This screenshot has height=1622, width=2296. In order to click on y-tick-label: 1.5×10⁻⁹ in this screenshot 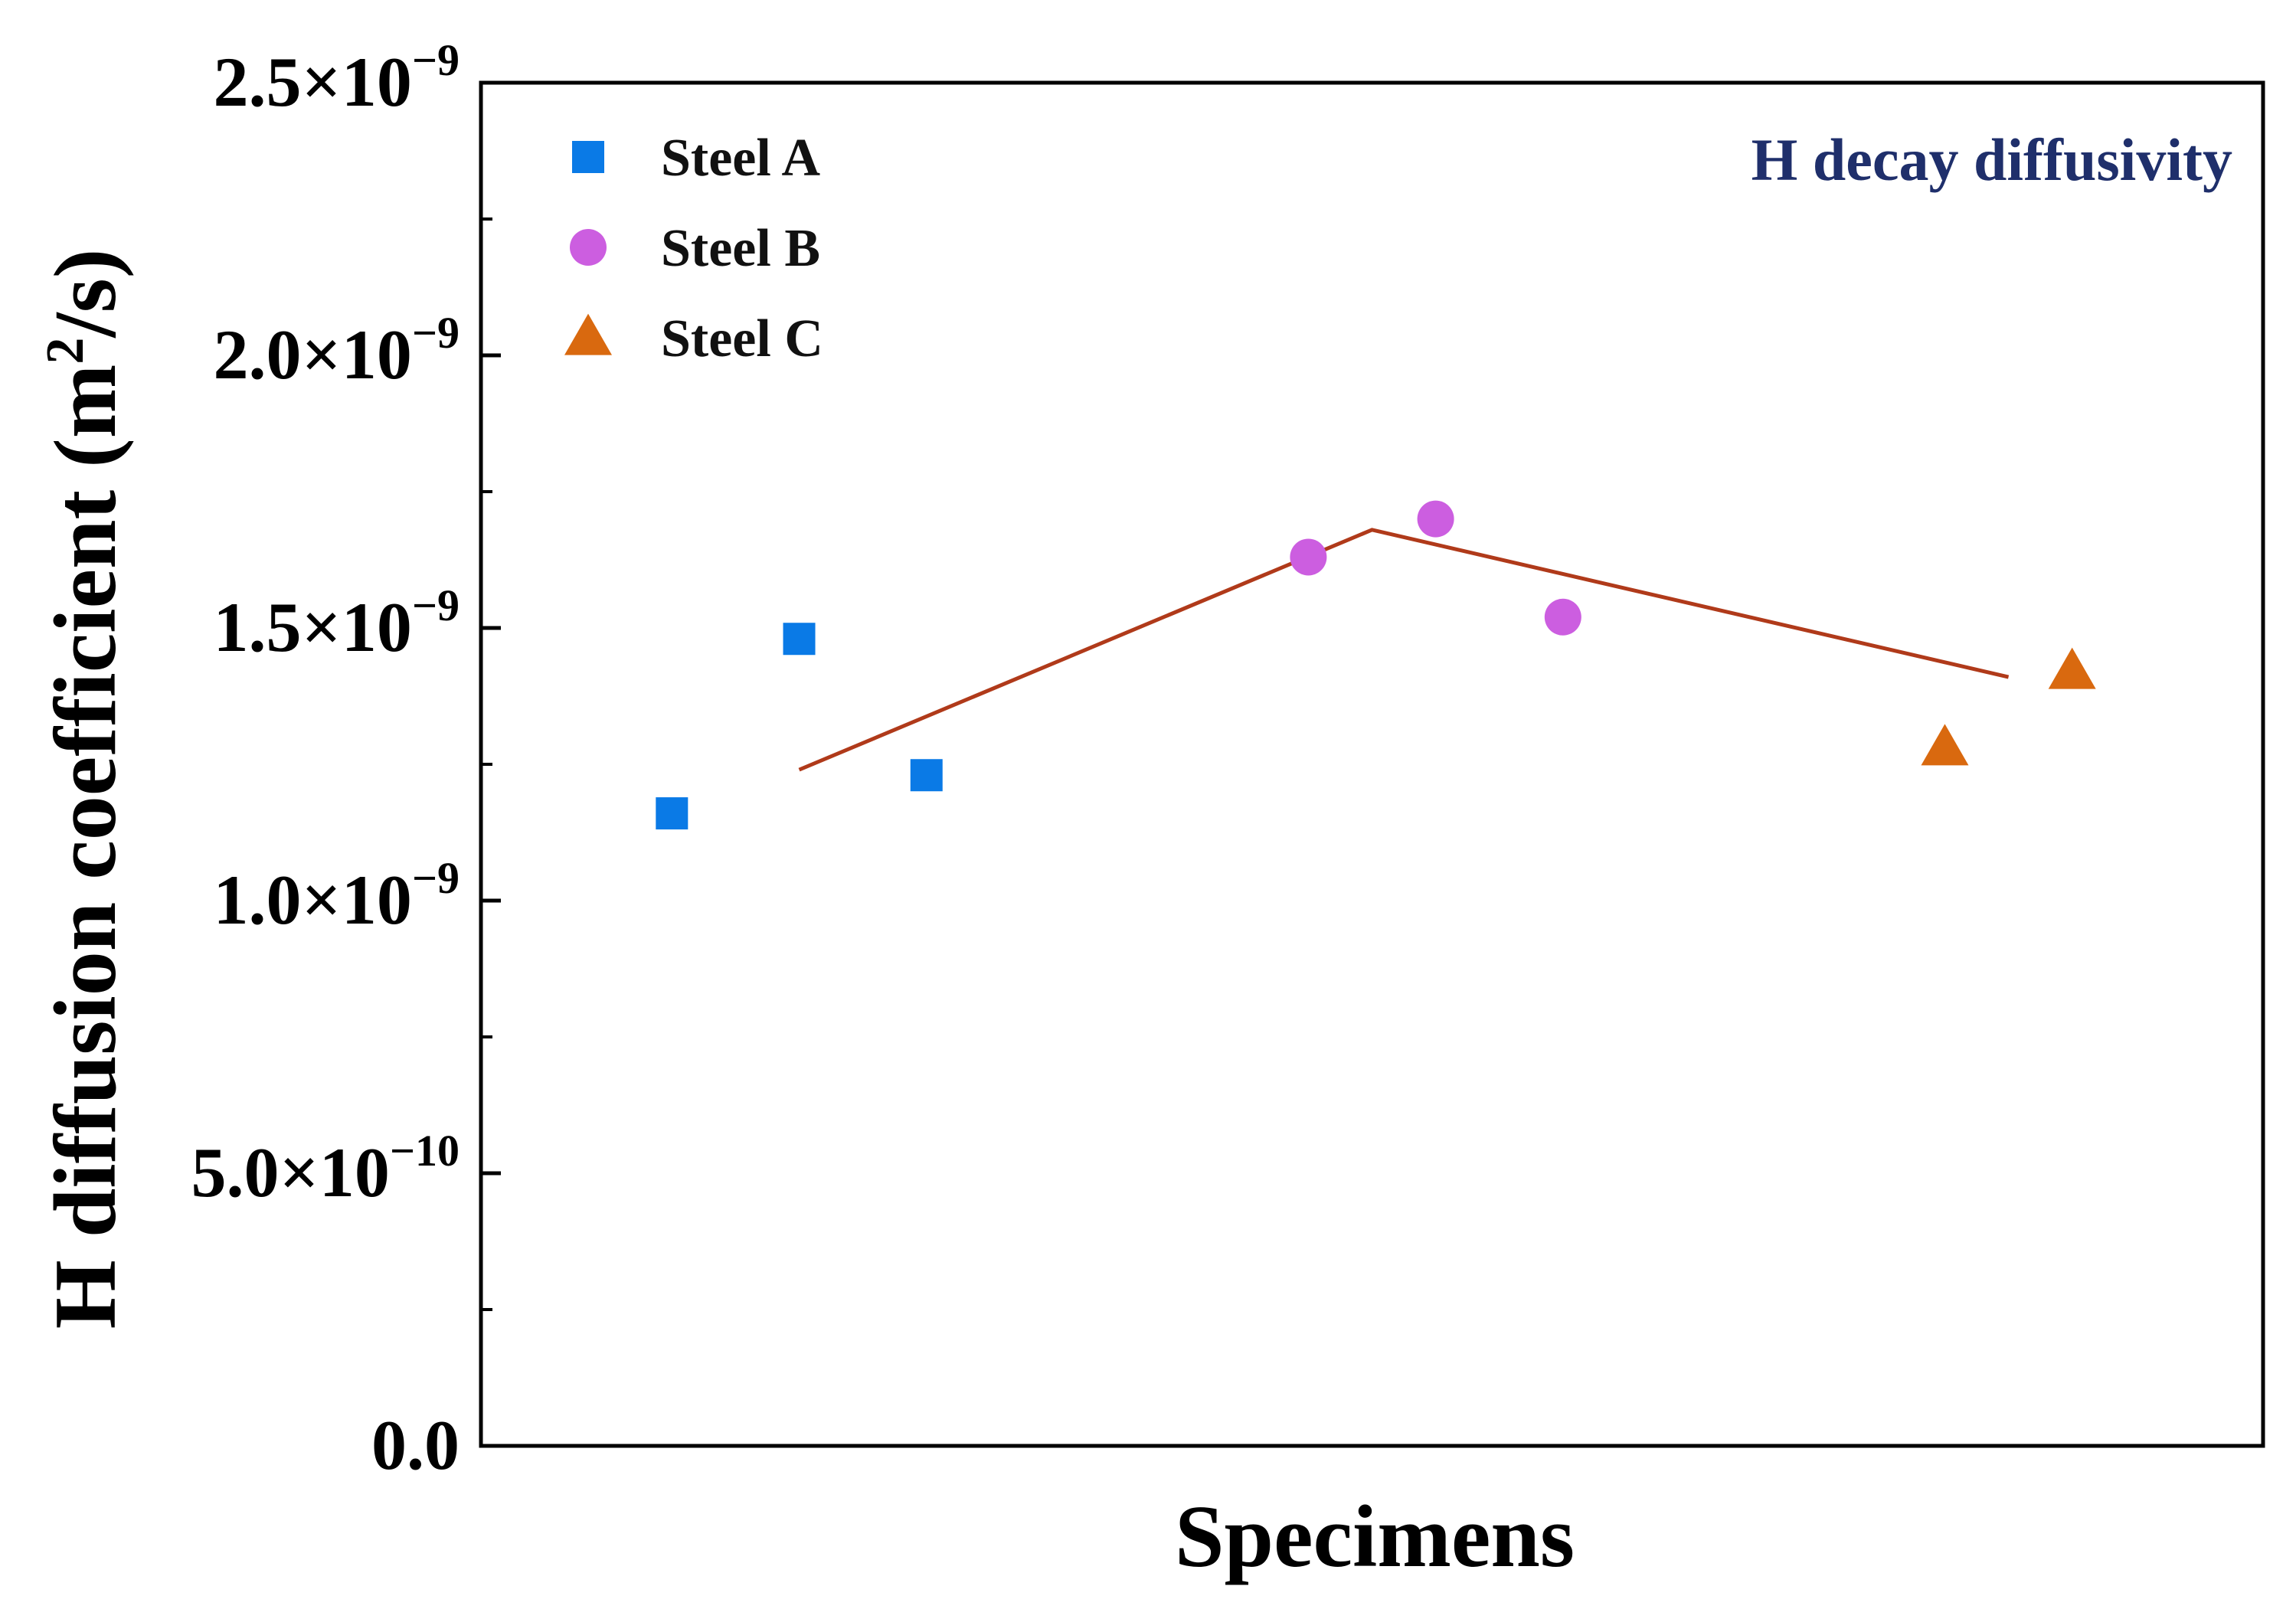, I will do `click(337, 623)`.